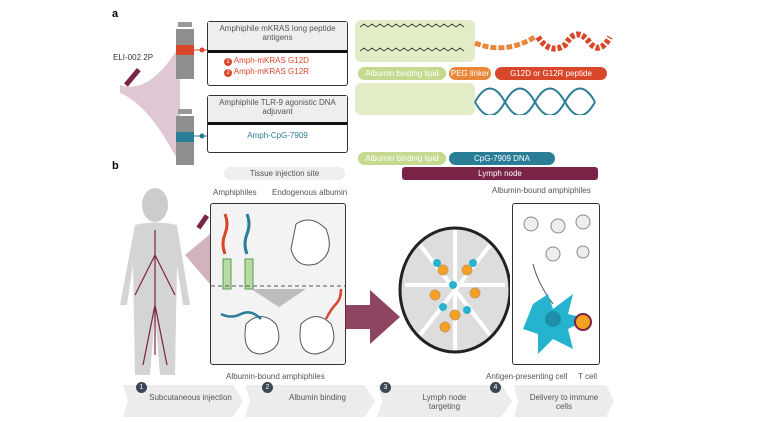 This screenshot has height=422, width=770. I want to click on arrow-to-lymph-node, so click(372, 317).